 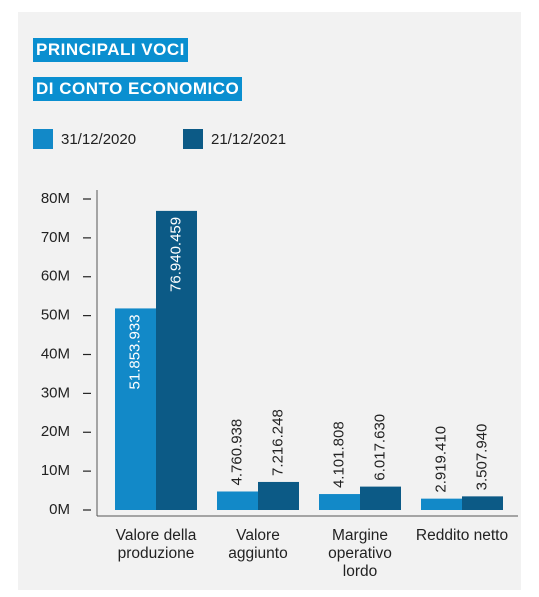 What do you see at coordinates (462, 535) in the screenshot?
I see `x-tick-label: Reddito netto` at bounding box center [462, 535].